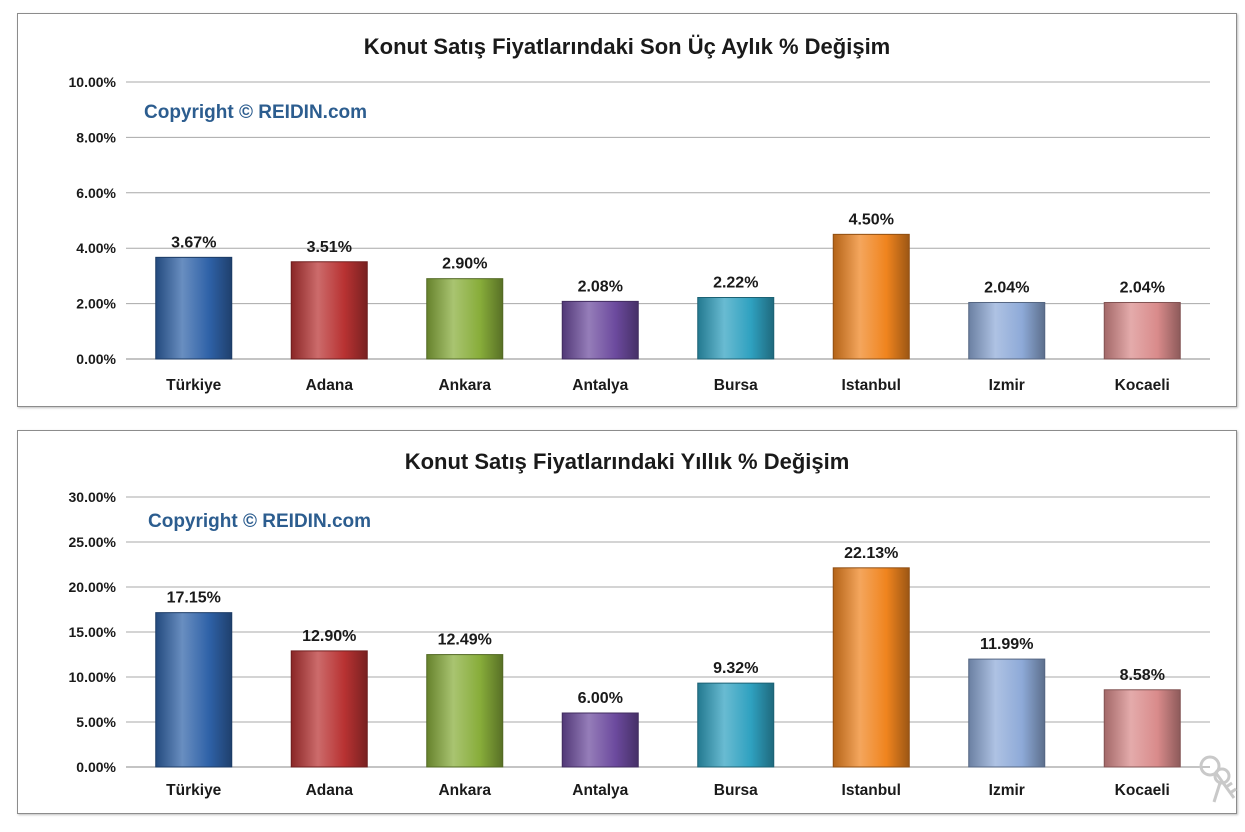 The width and height of the screenshot is (1245, 832). What do you see at coordinates (1006, 644) in the screenshot?
I see `data-label: 11.99%` at bounding box center [1006, 644].